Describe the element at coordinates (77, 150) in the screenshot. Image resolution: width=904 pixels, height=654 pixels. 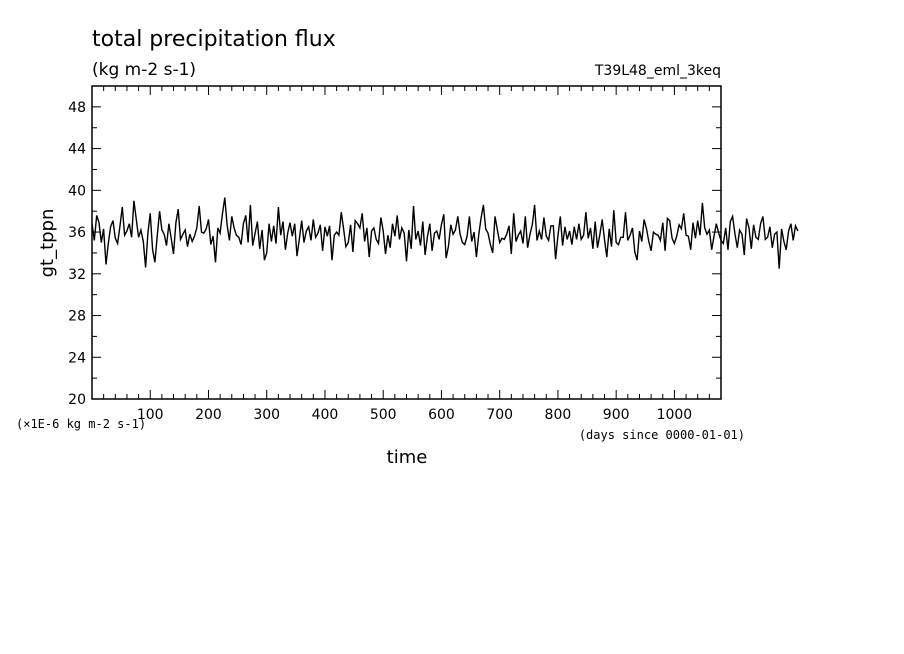
I see `y-tick-label: 44` at that location.